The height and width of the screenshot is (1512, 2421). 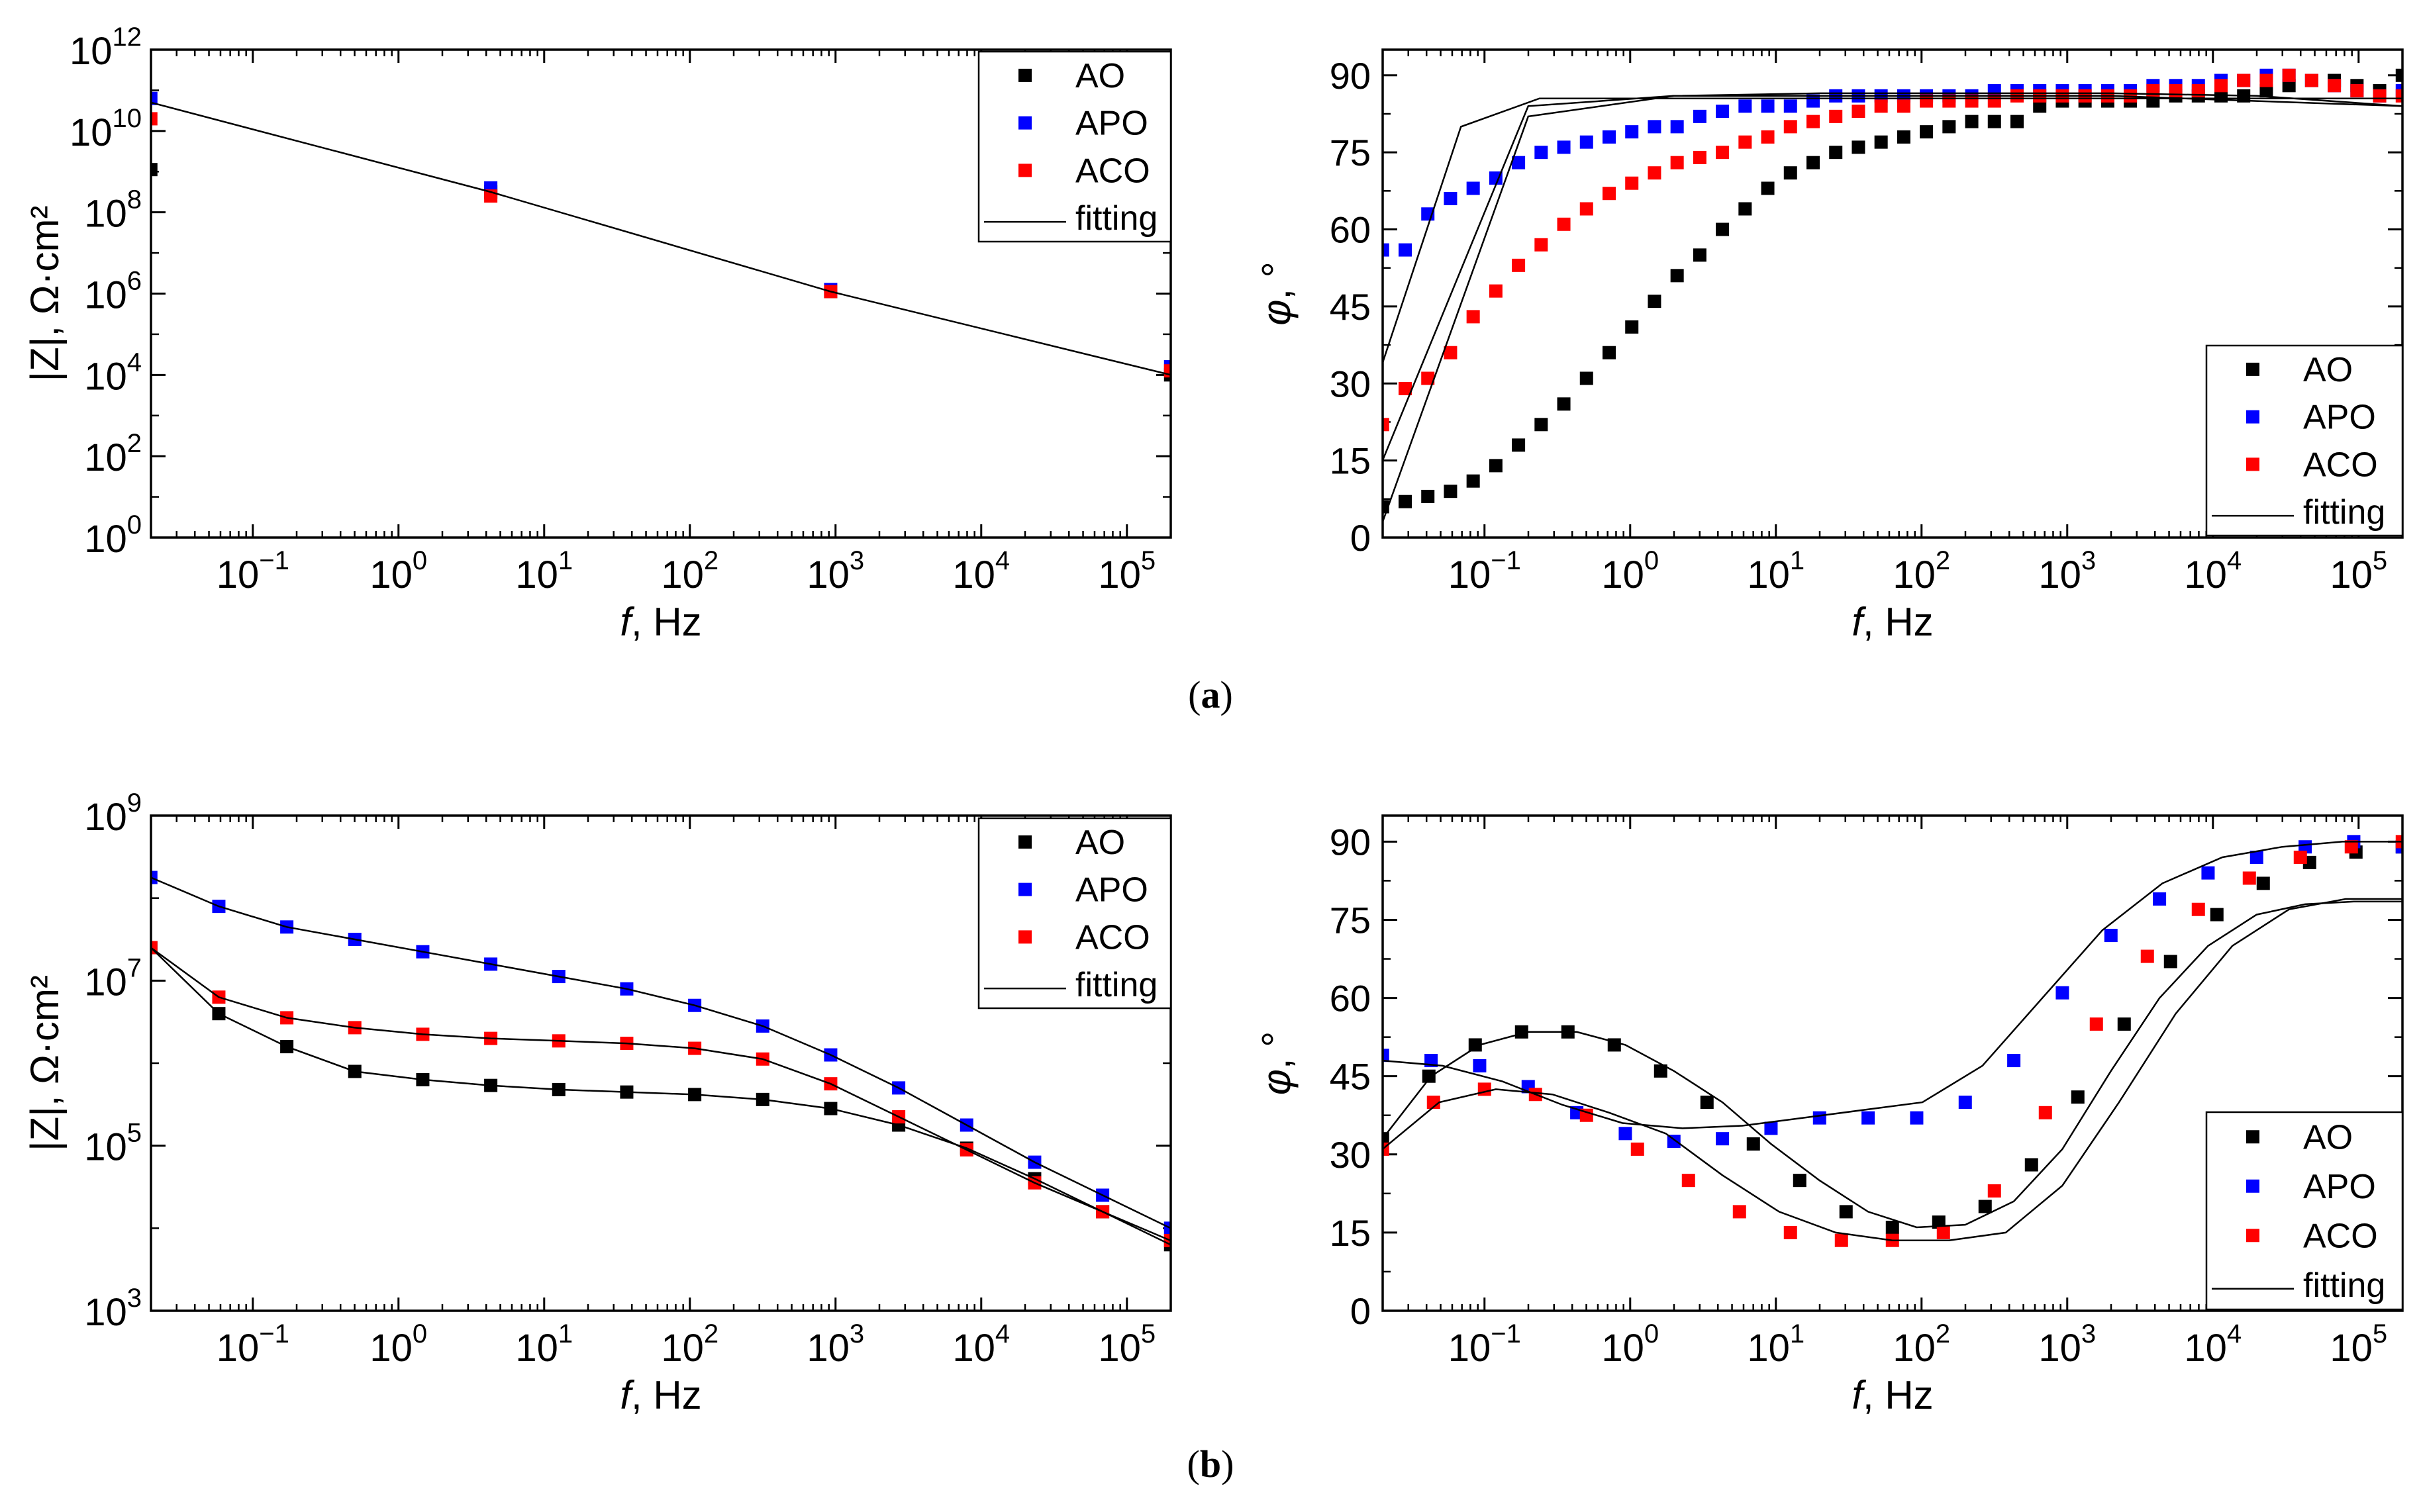 I want to click on a-modulus-fit-line, so click(x=661, y=239).